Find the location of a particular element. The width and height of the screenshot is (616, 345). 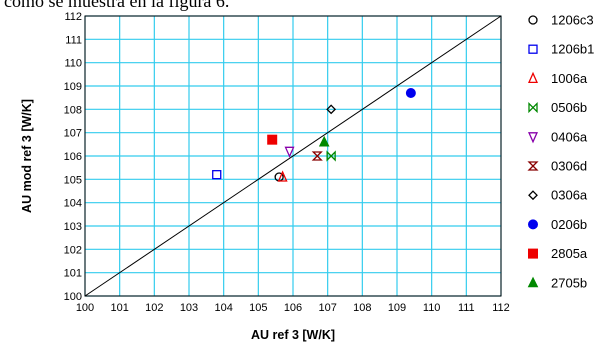

x-tick-label: 108 is located at coordinates (362, 308).